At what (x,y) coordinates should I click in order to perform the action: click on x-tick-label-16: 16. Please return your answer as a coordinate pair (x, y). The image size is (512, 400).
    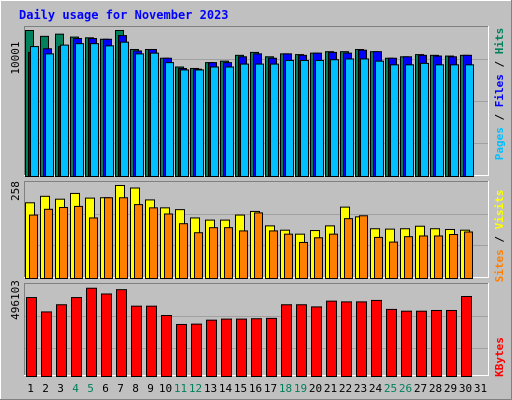
    Looking at the image, I should click on (255, 388).